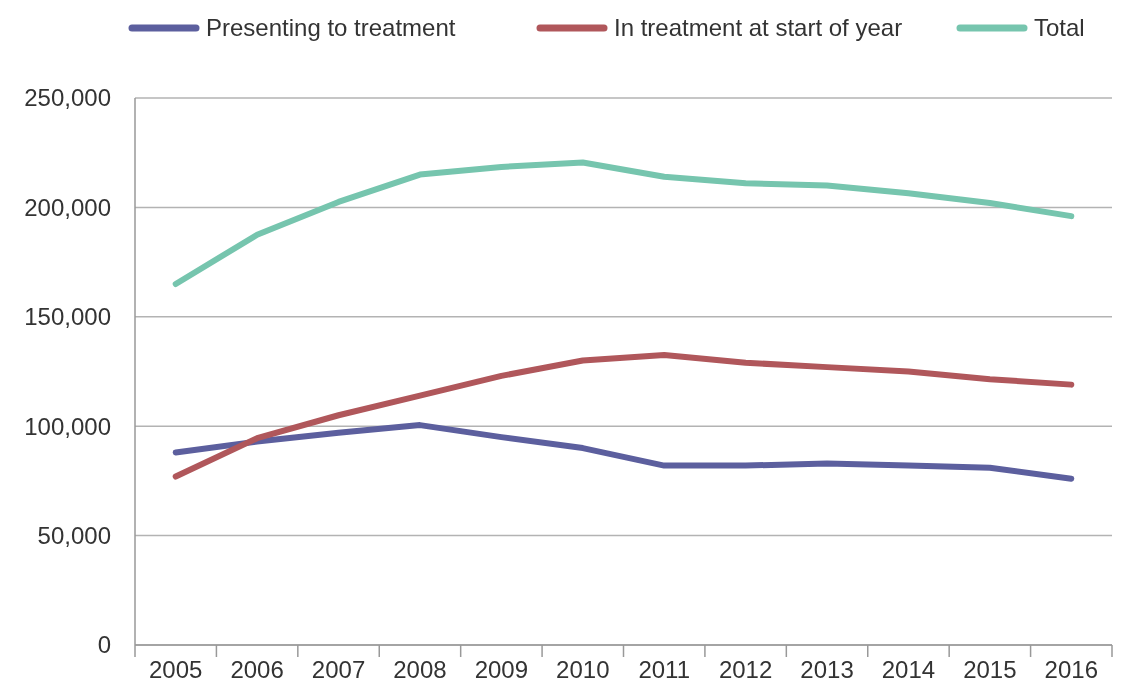 This screenshot has height=686, width=1122. What do you see at coordinates (74, 535) in the screenshot?
I see `y-tick-label: 50,000` at bounding box center [74, 535].